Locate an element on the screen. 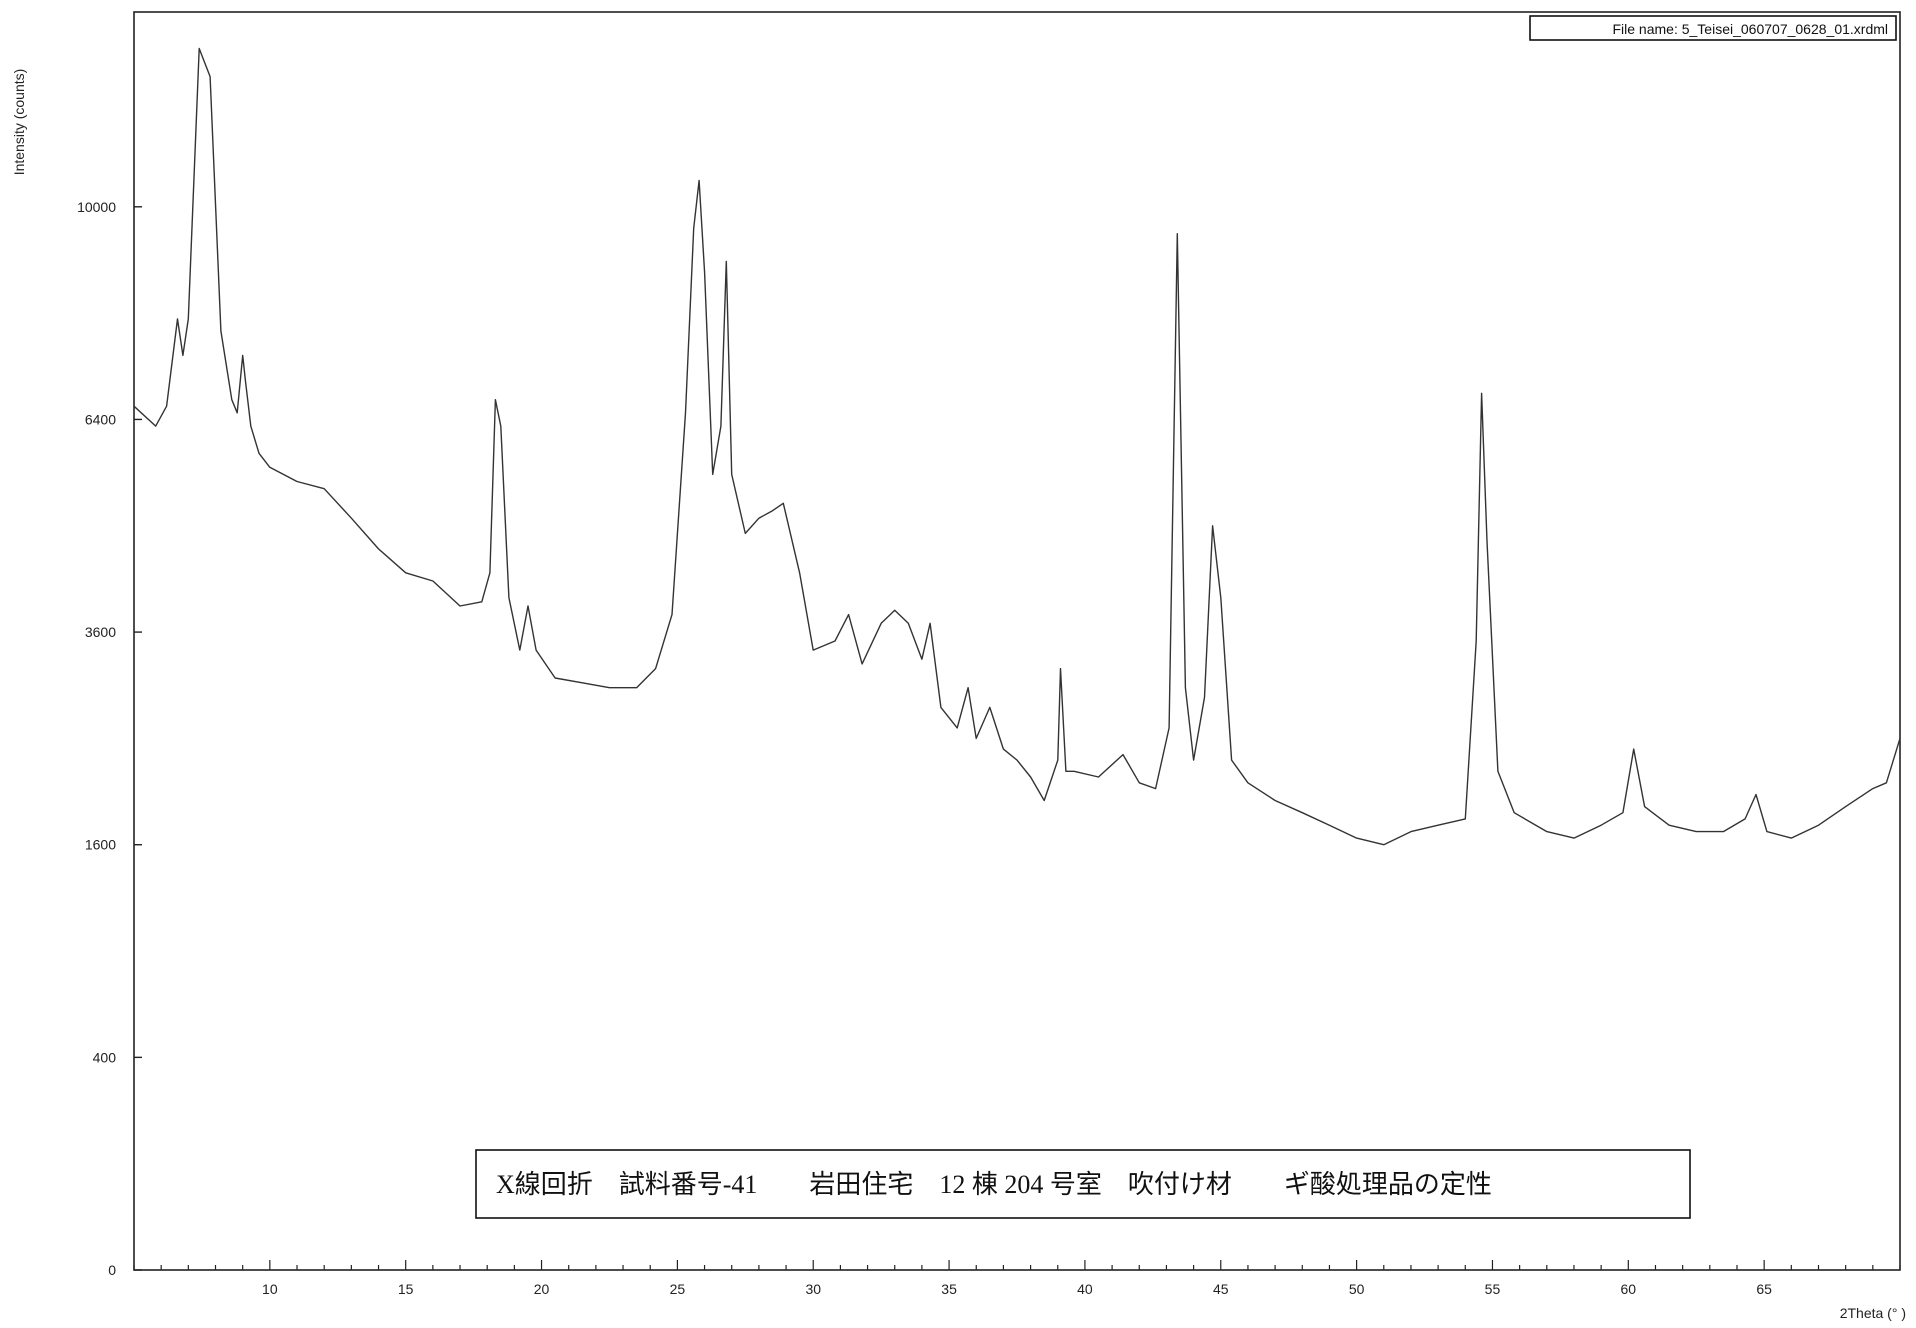 This screenshot has height=1328, width=1916. y-axis-label: Intensity (counts) is located at coordinates (19, 122).